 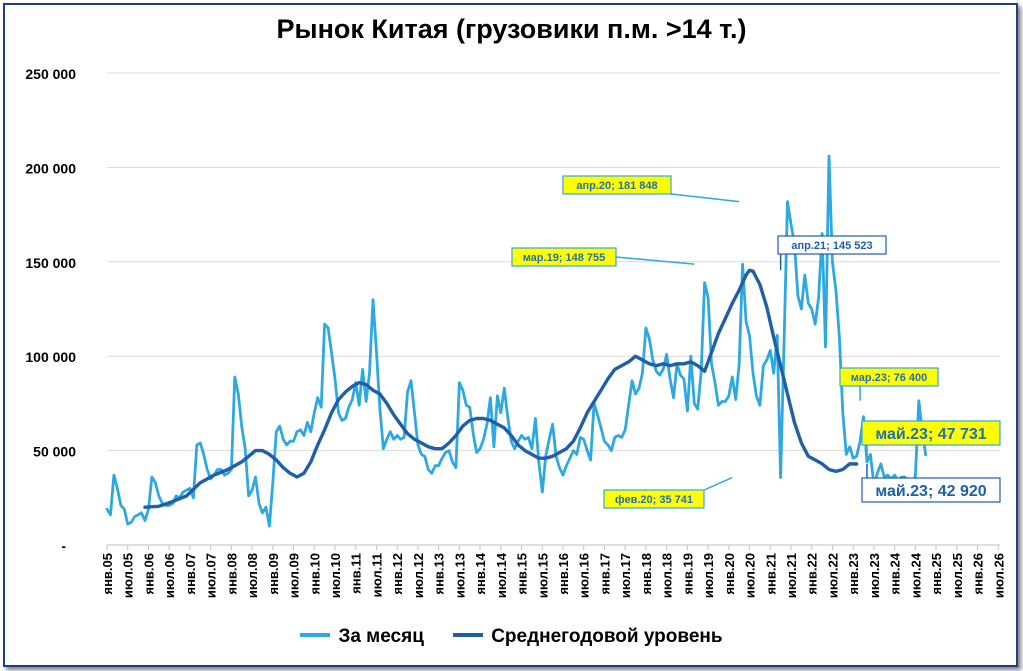 What do you see at coordinates (708, 575) in the screenshot?
I see `x-tick-label: июл.19` at bounding box center [708, 575].